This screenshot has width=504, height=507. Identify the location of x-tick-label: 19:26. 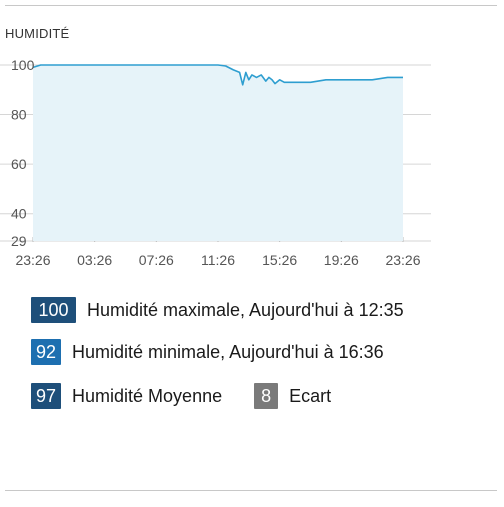
(341, 260).